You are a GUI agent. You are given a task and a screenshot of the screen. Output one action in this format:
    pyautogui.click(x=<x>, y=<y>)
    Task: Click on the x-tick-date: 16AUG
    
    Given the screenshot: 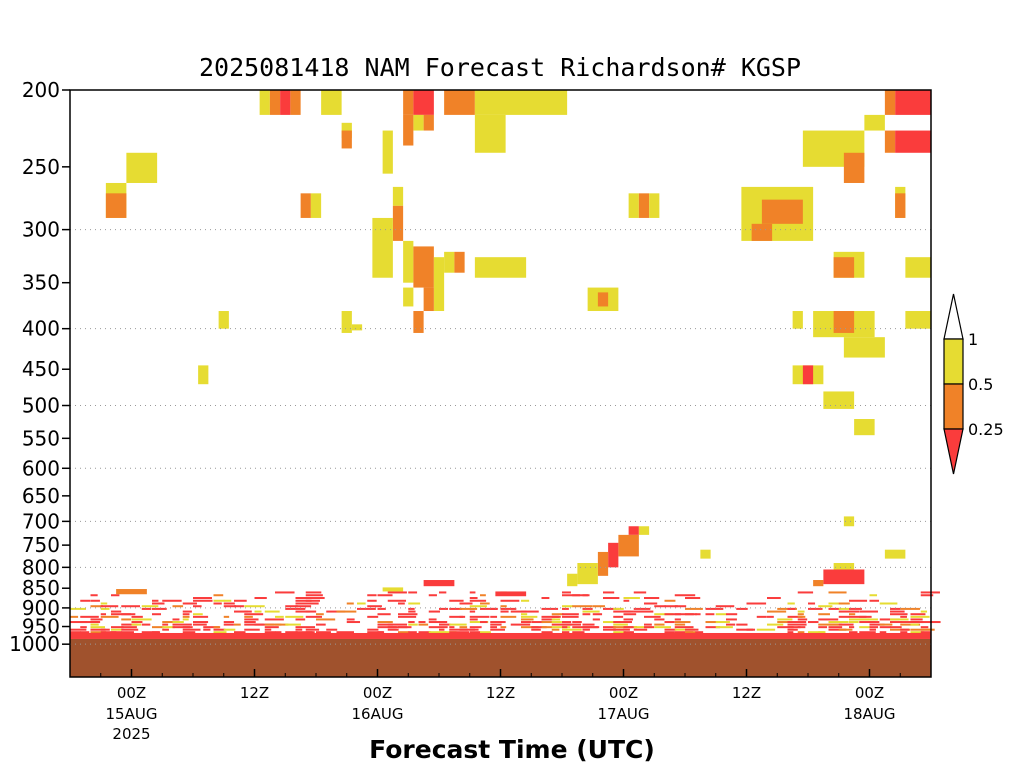 What is the action you would take?
    pyautogui.click(x=378, y=714)
    